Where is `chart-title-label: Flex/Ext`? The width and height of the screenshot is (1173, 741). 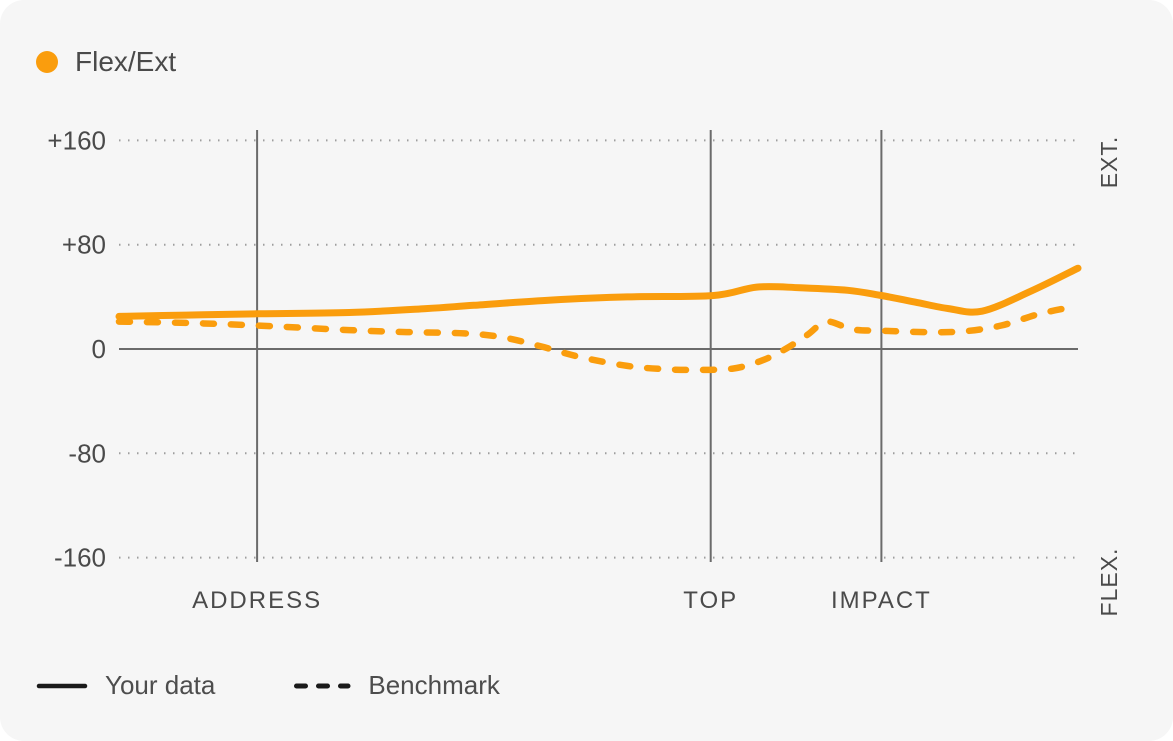
chart-title-label: Flex/Ext is located at coordinates (126, 61).